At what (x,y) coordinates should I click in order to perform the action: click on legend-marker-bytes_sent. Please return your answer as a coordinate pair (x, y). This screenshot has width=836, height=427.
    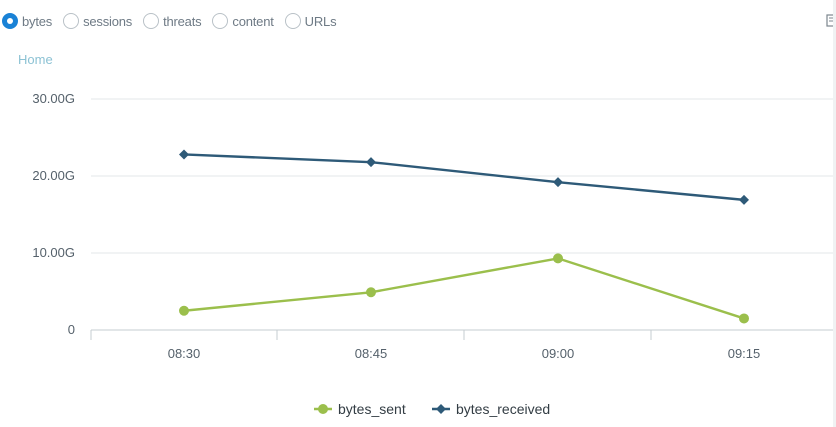
    Looking at the image, I should click on (323, 409).